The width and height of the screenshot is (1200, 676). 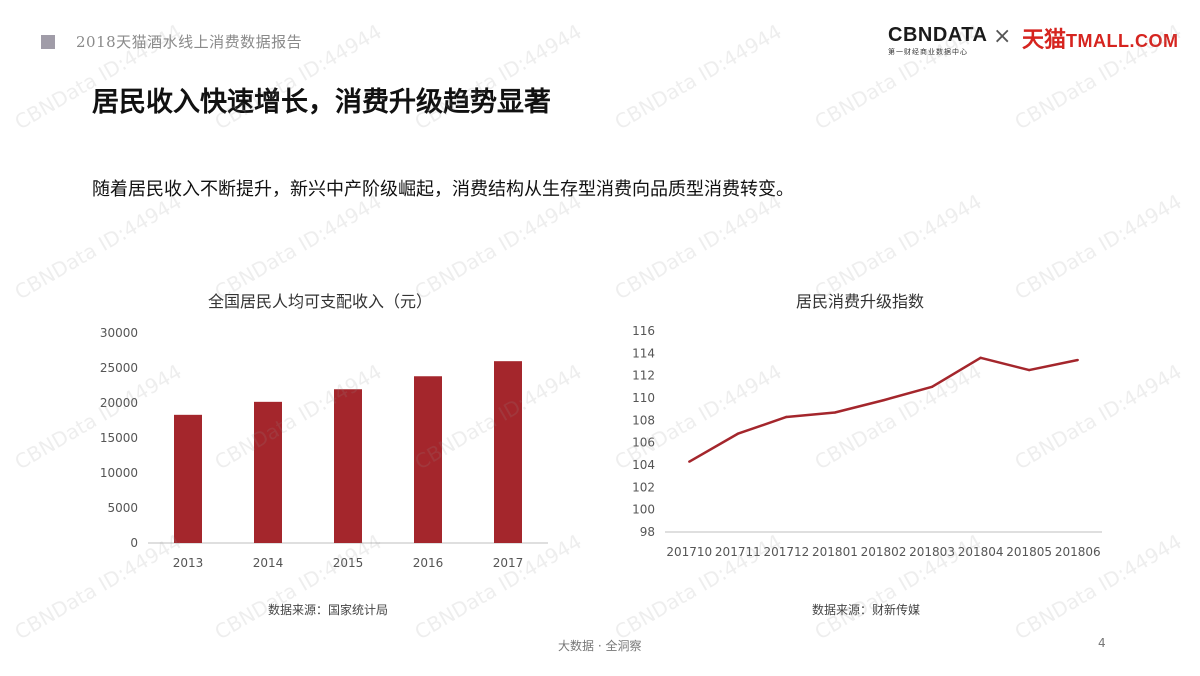 What do you see at coordinates (647, 532) in the screenshot?
I see `line-y-tick-label: 98` at bounding box center [647, 532].